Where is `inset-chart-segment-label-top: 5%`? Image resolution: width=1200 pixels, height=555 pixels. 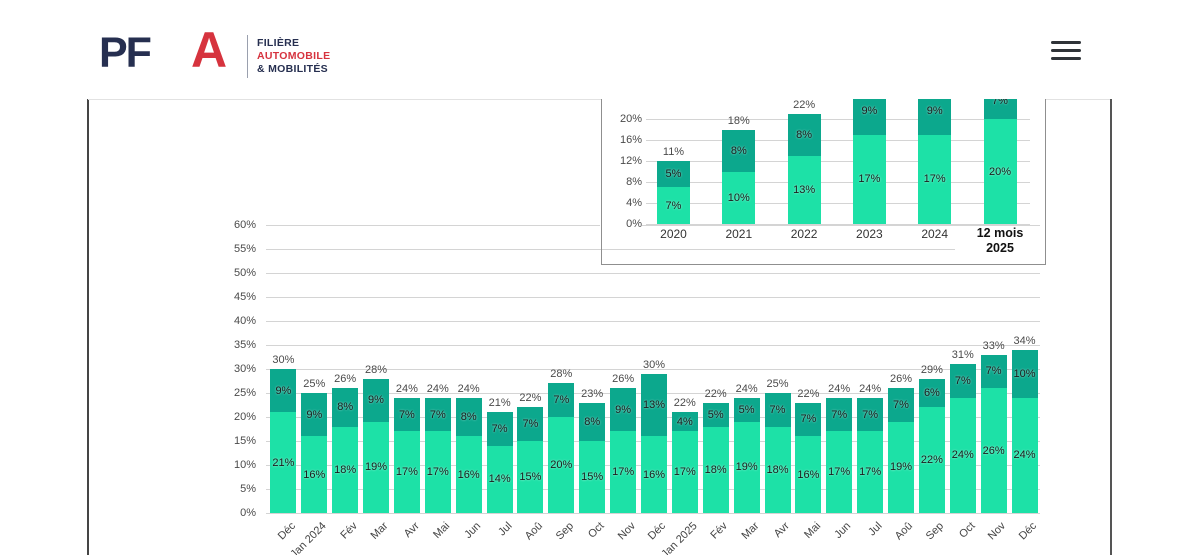
inset-chart-segment-label-top: 5% is located at coordinates (673, 174).